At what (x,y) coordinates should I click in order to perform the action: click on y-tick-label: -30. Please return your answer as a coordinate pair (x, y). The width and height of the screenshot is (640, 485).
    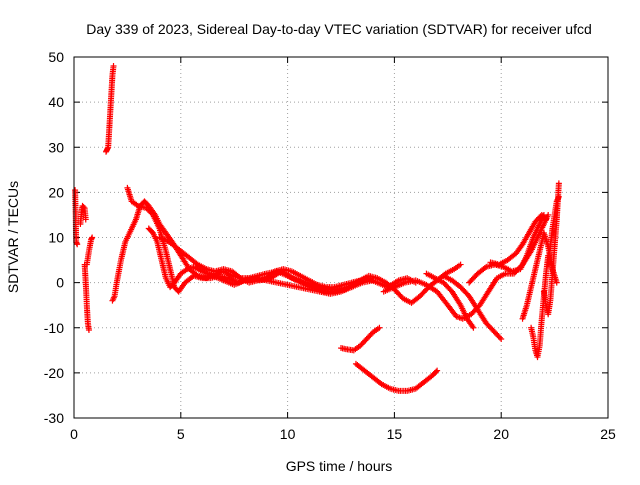
    Looking at the image, I should click on (54, 418).